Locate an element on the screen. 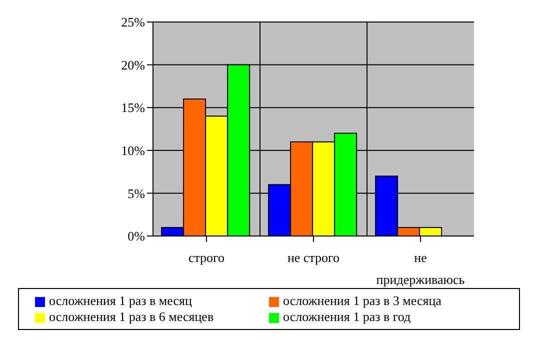 This screenshot has height=340, width=552. y-tick-label: 10% is located at coordinates (133, 150).